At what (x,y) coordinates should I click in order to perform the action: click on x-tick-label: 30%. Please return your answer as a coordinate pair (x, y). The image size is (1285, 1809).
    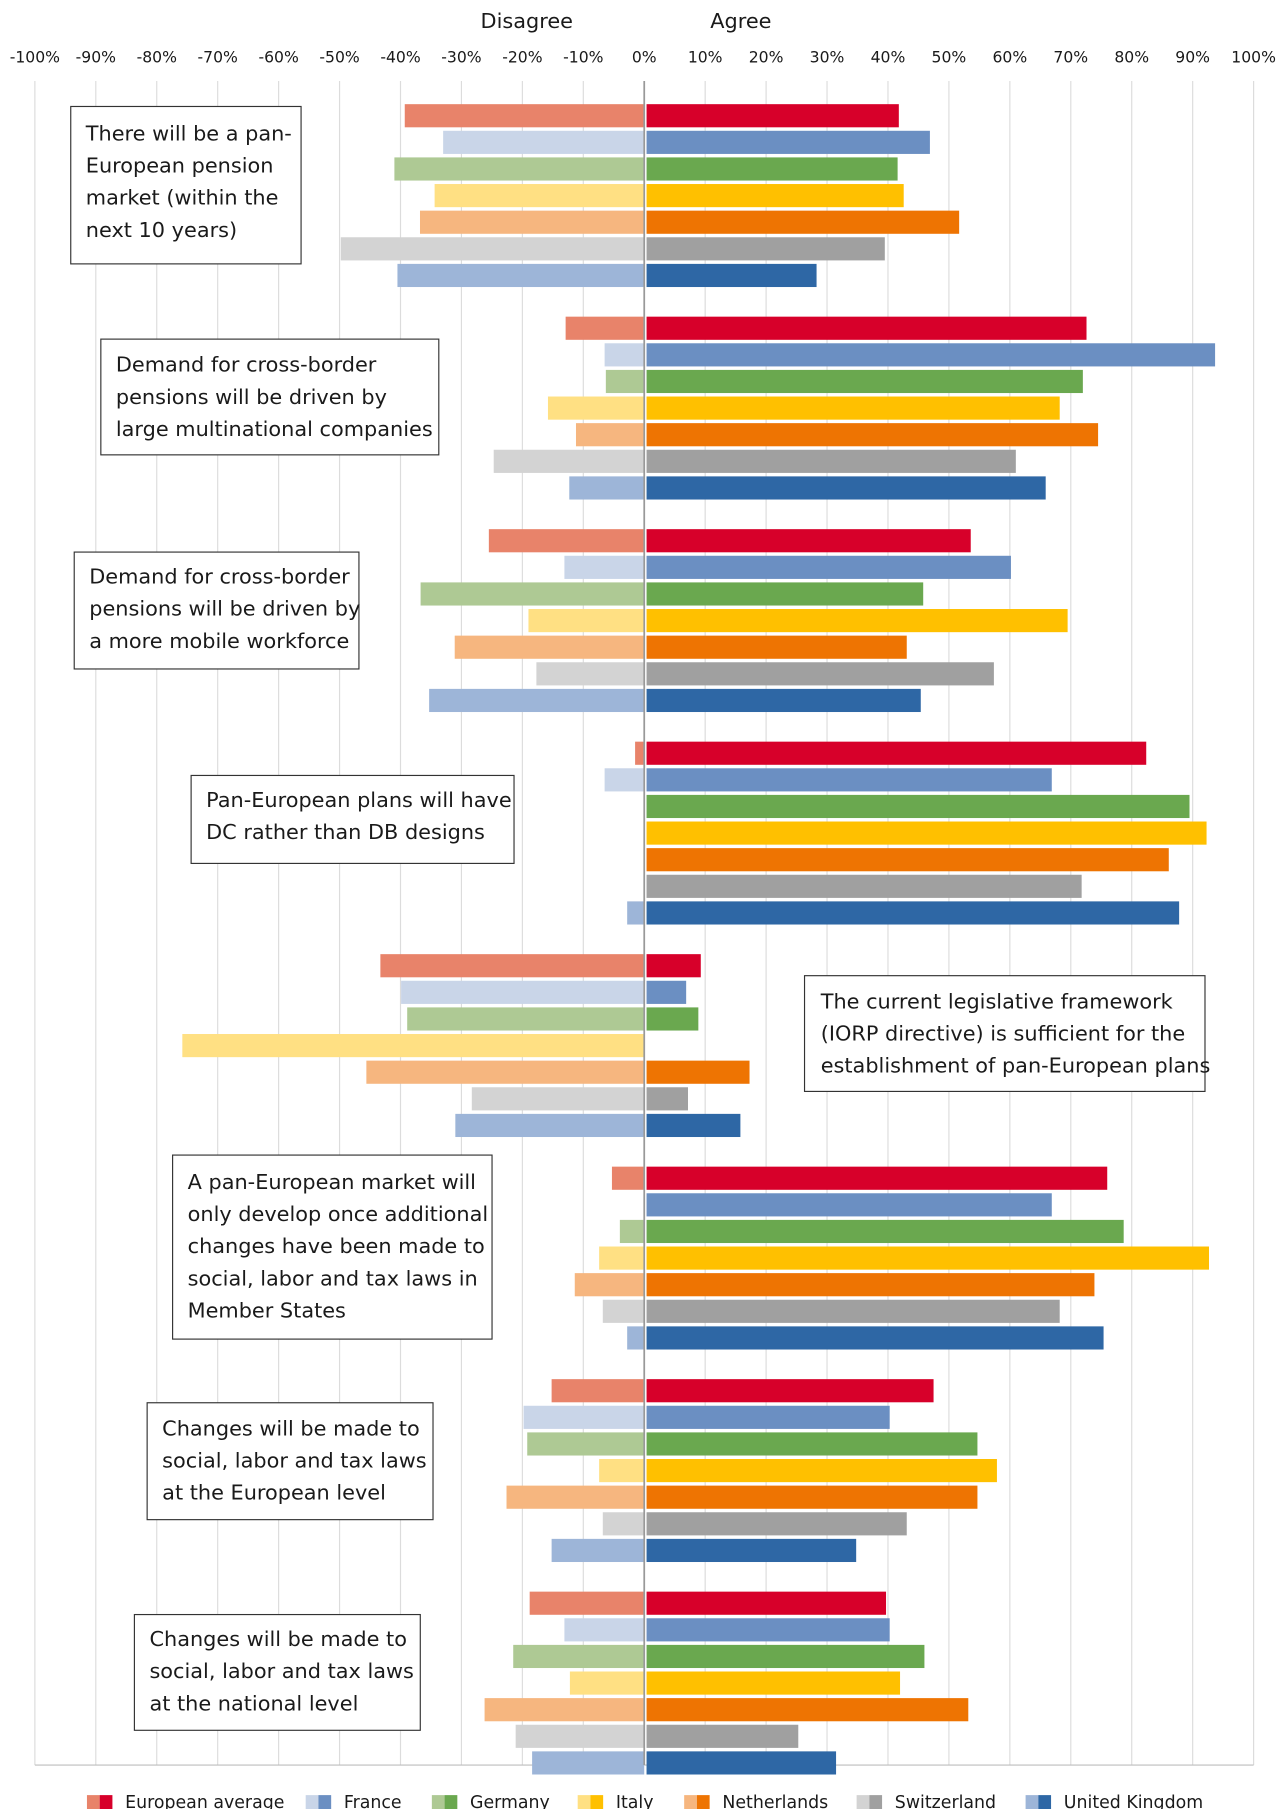
    Looking at the image, I should click on (827, 57).